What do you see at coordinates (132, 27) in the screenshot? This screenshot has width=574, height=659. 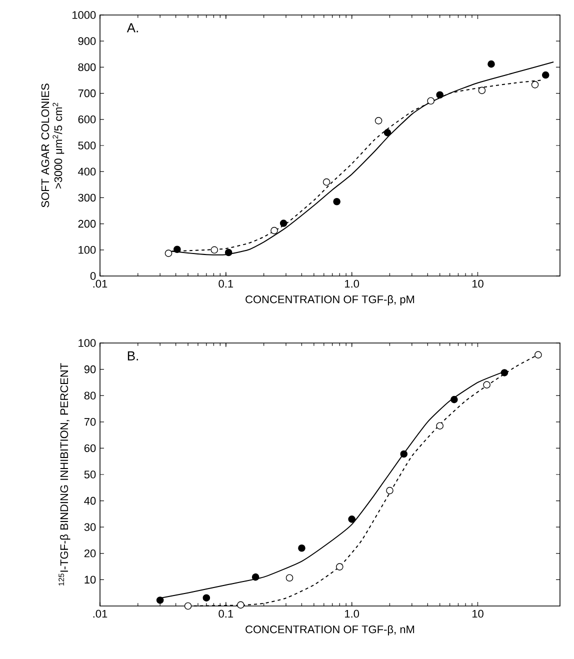 I see `chart-title: A.` at bounding box center [132, 27].